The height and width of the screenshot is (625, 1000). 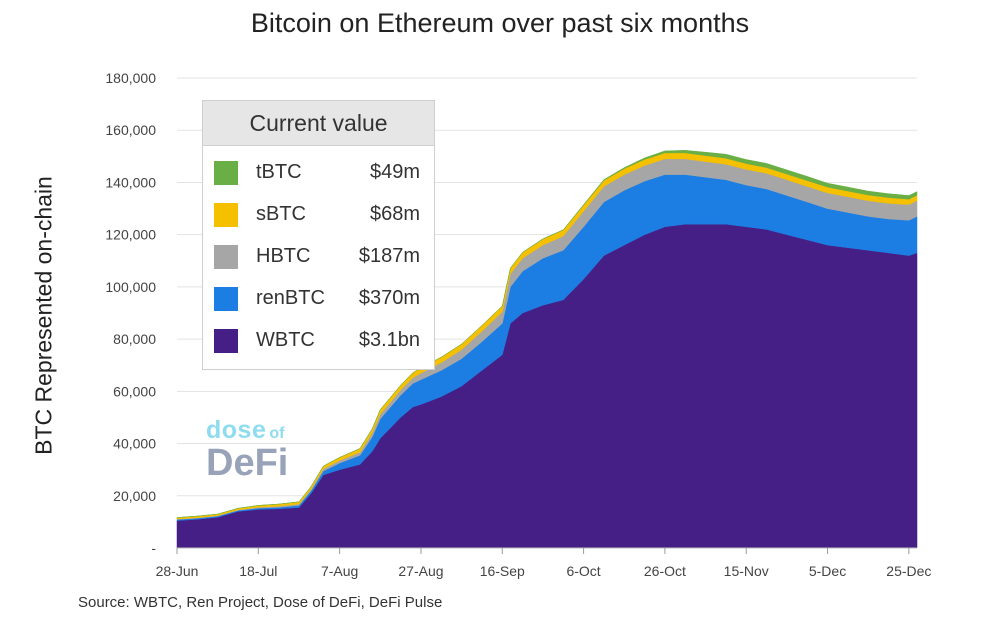 I want to click on x-tick-label: 7-Aug, so click(x=339, y=571).